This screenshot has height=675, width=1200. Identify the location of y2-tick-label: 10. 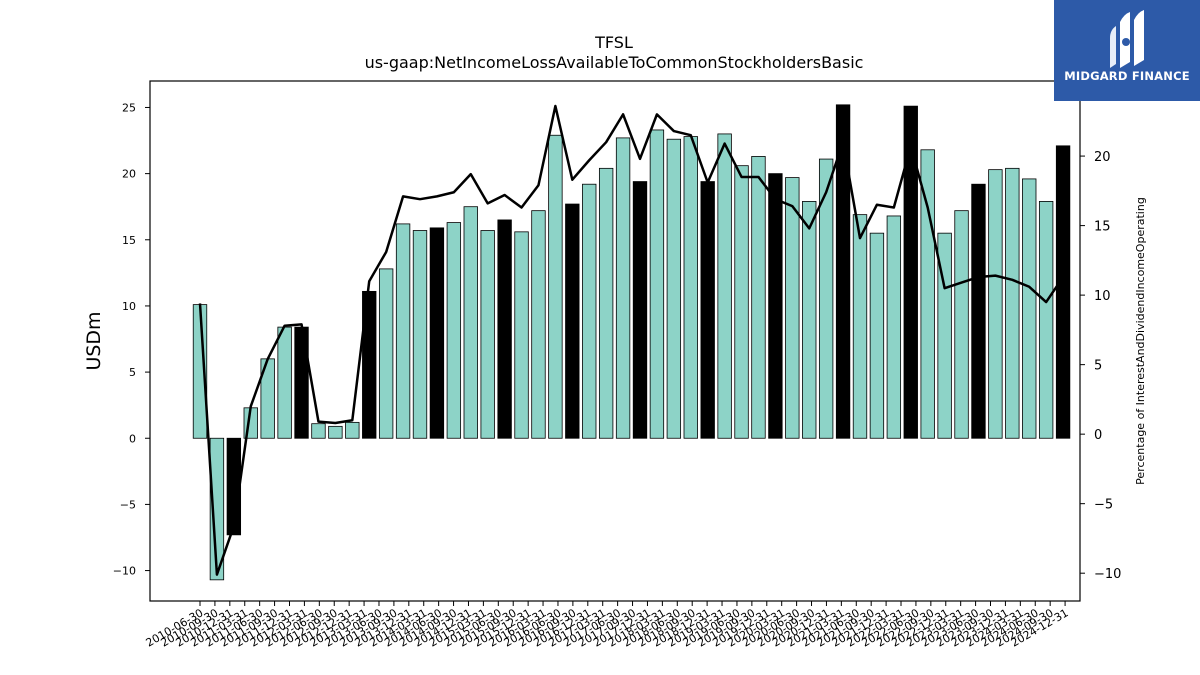
(1102, 296).